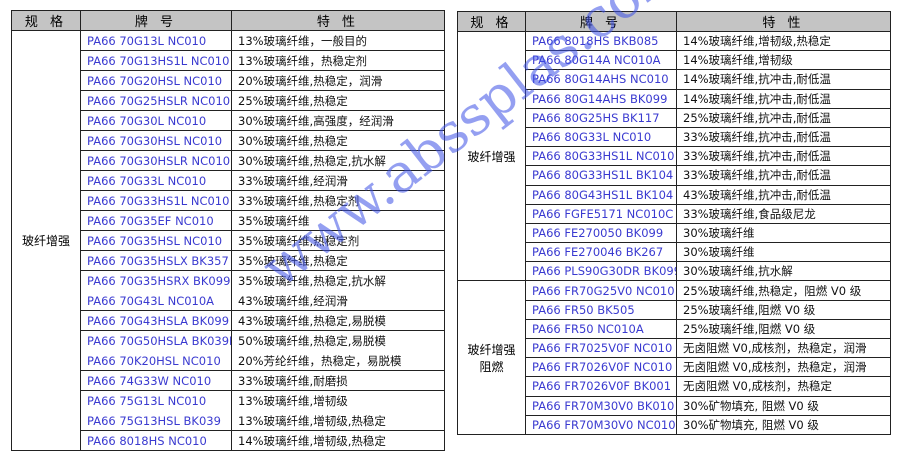  Describe the element at coordinates (601, 175) in the screenshot. I see `grade-cell: PA66 80G33HS1L BK104` at that location.